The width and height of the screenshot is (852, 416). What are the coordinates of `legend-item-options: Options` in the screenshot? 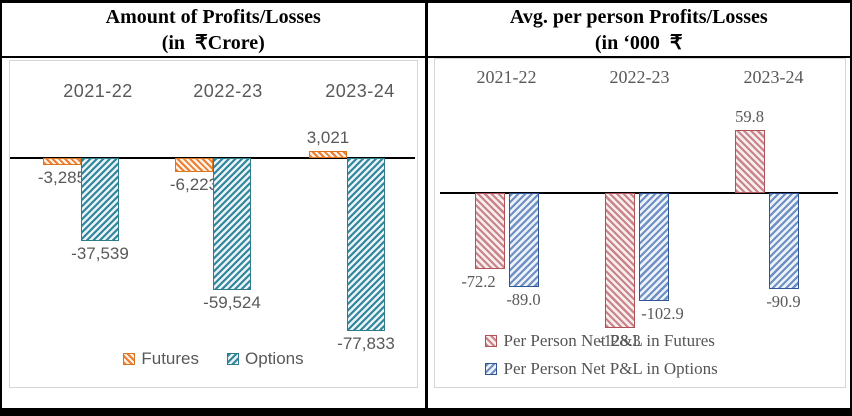 It's located at (265, 359).